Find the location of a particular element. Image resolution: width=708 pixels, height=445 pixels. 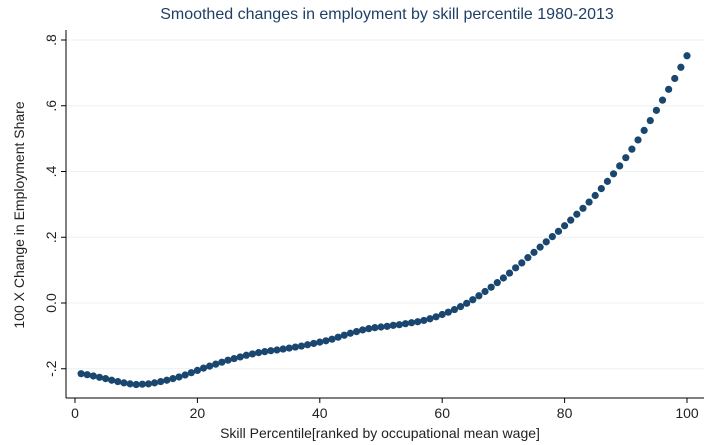

y-tick-label: -.2 is located at coordinates (51, 368).